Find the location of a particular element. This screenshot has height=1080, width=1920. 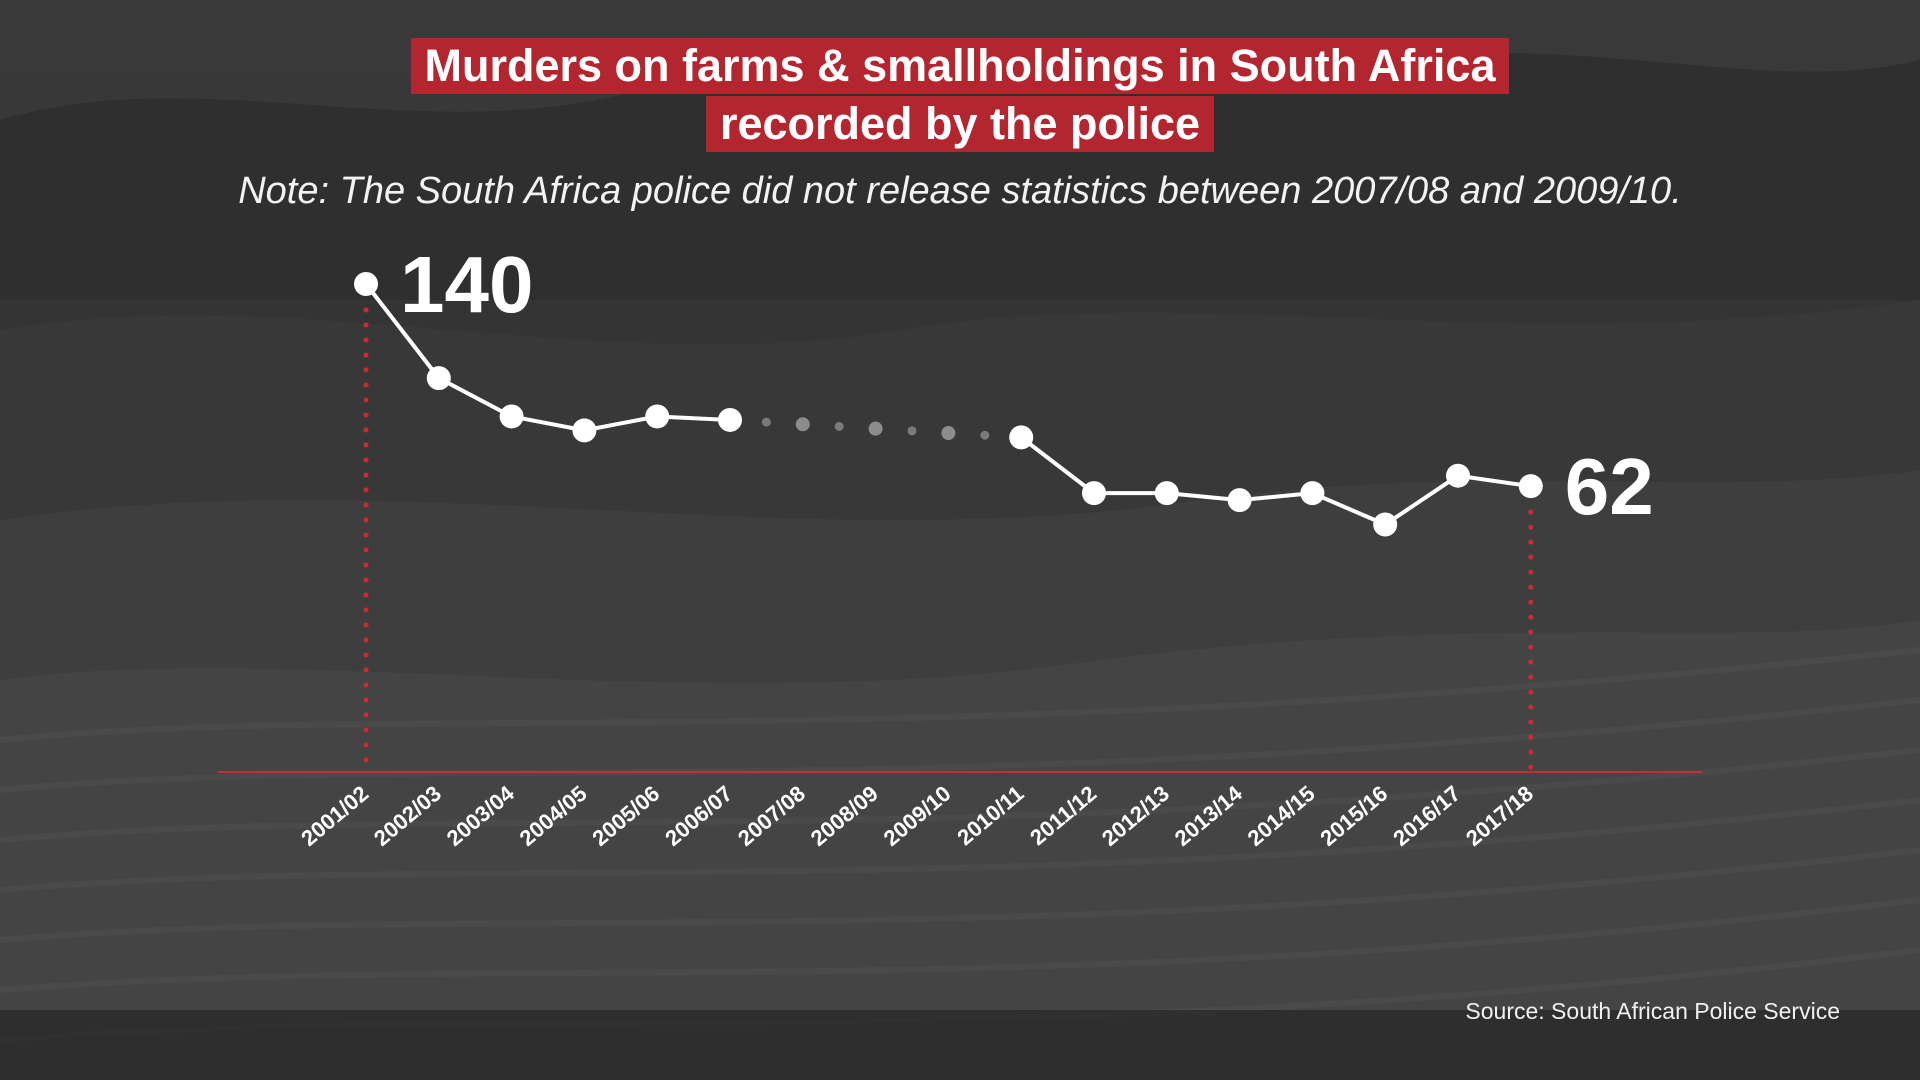

x-tick-label-2017-18: 2017/18 is located at coordinates (1499, 816).